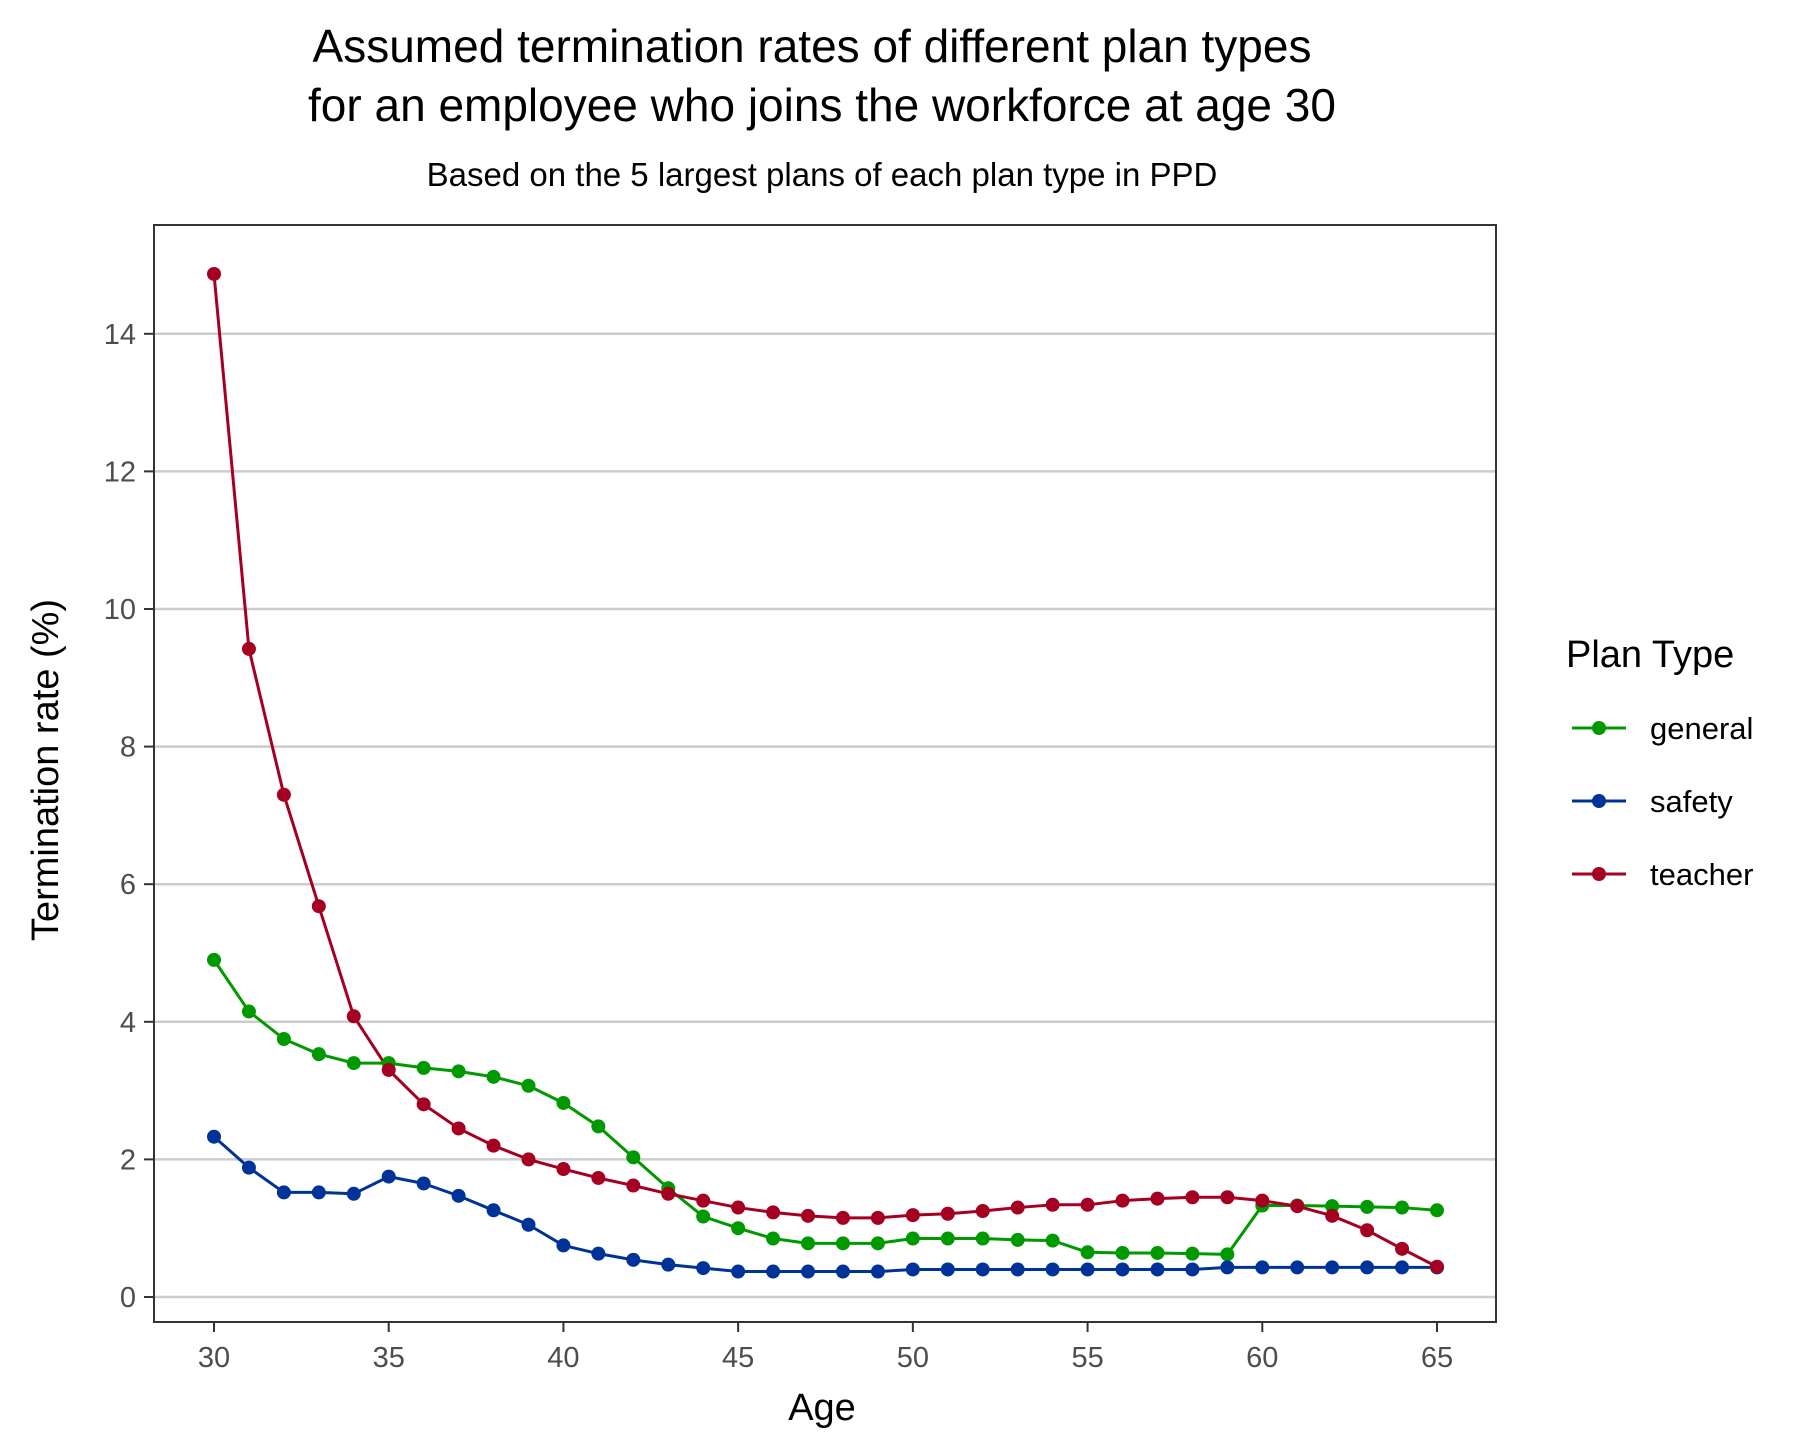  I want to click on y-tick-label: 4, so click(128, 1023).